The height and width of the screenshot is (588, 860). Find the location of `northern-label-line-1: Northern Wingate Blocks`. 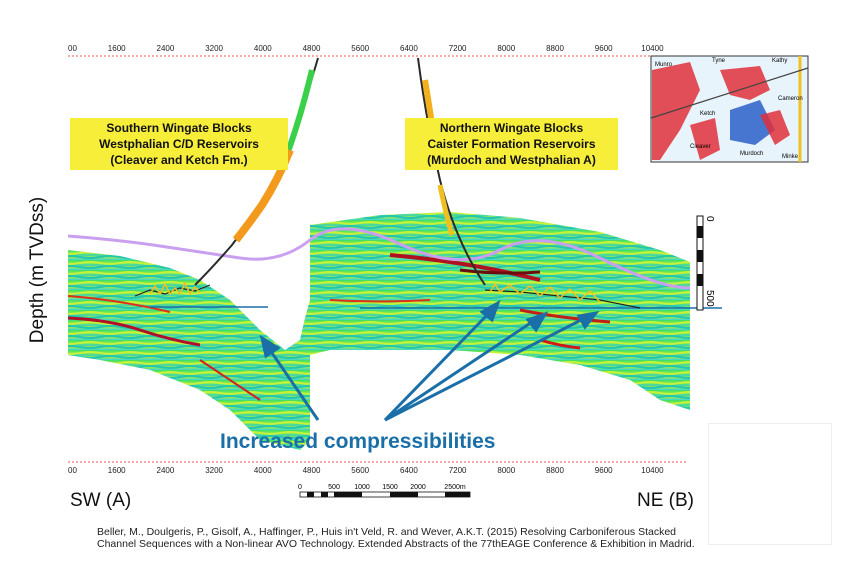

northern-label-line-1: Northern Wingate Blocks is located at coordinates (511, 128).